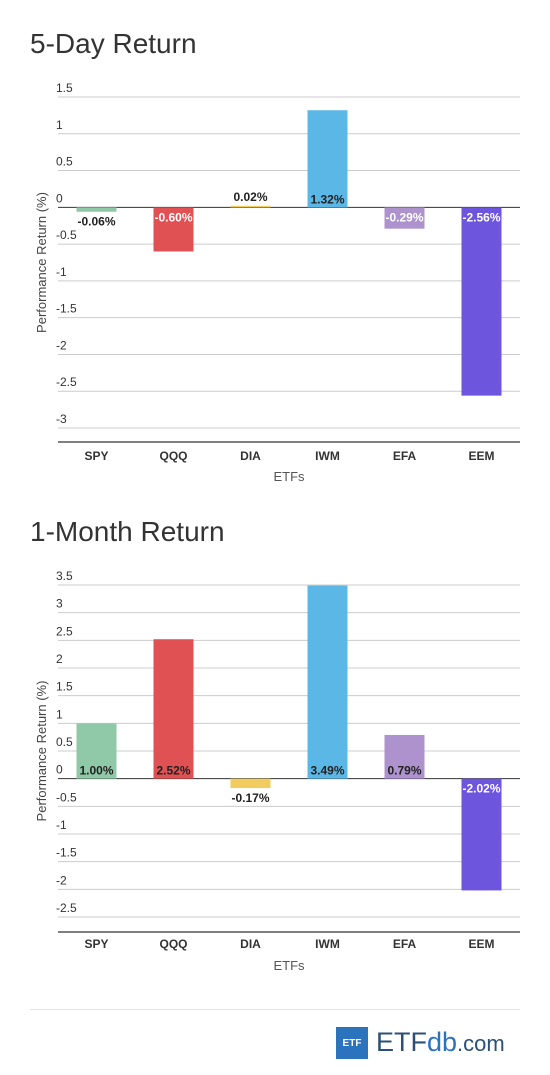  Describe the element at coordinates (113, 43) in the screenshot. I see `chart-title: 5-Day Return` at that location.